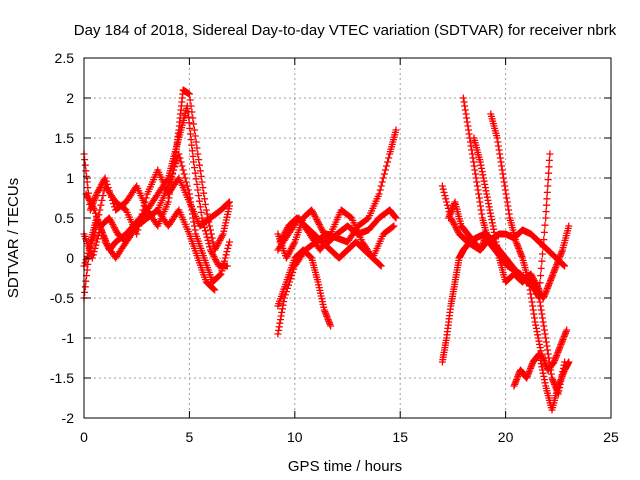  I want to click on x-tick-label: 25, so click(611, 437).